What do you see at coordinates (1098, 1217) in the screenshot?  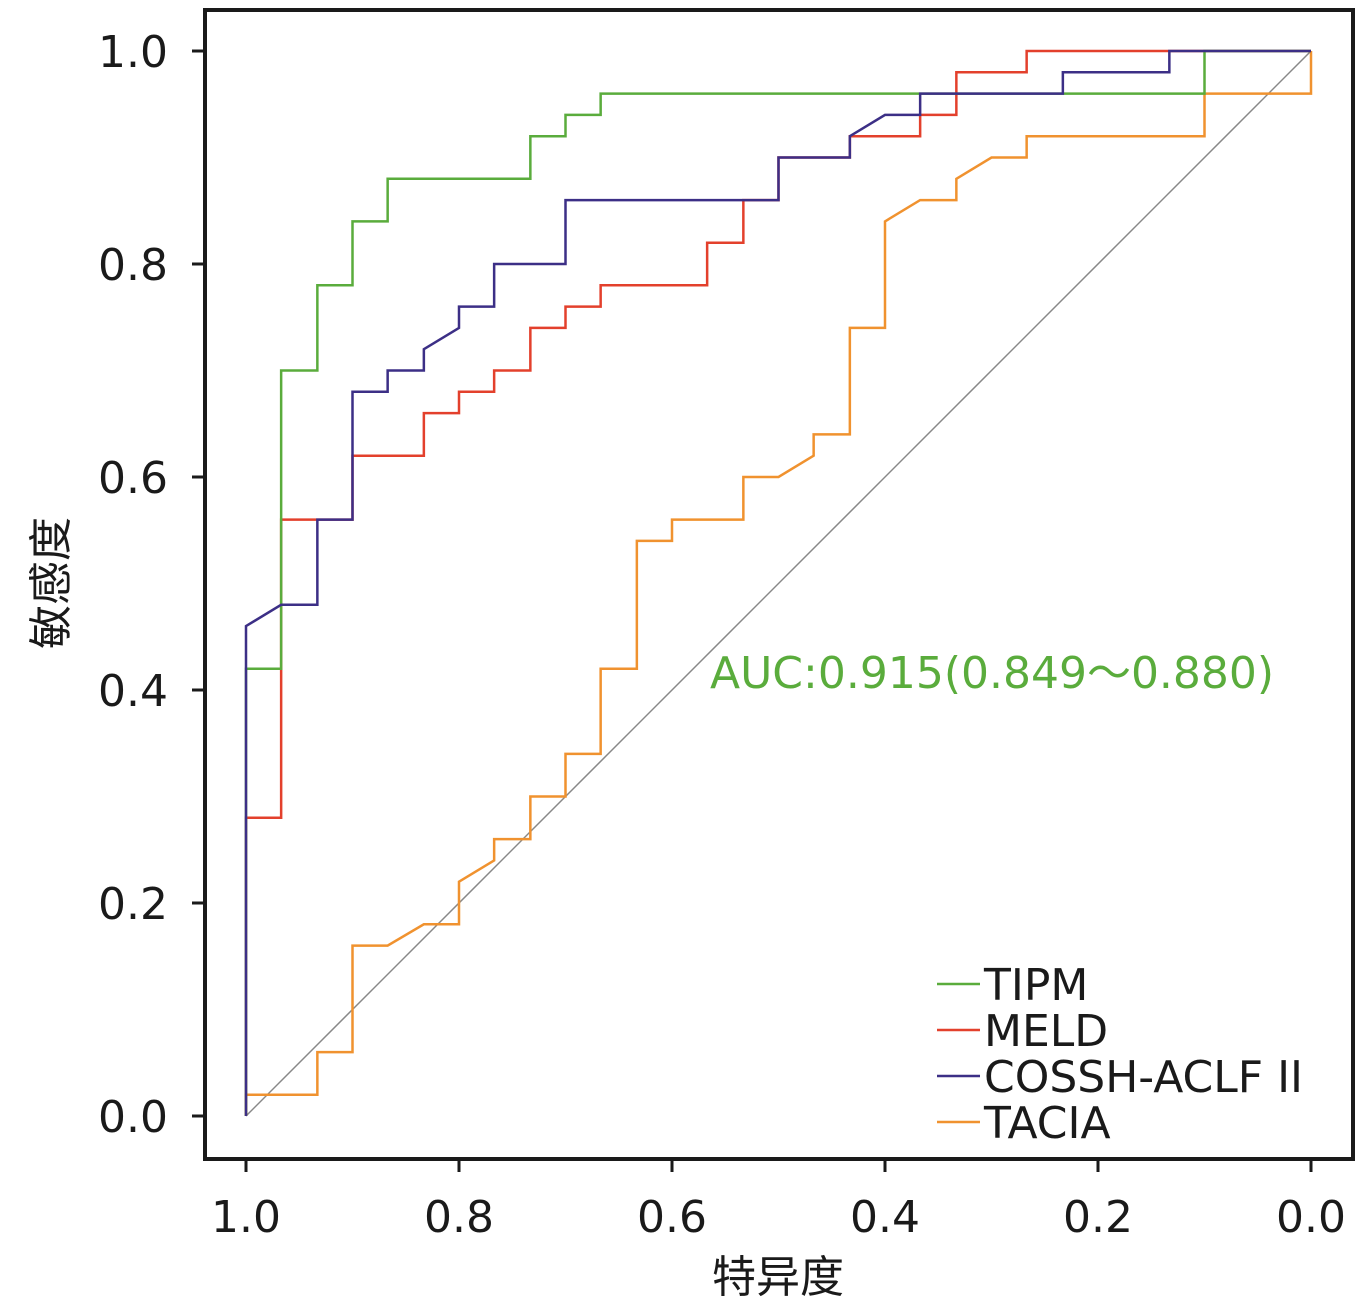 I see `x-tick-label: 0.2` at bounding box center [1098, 1217].